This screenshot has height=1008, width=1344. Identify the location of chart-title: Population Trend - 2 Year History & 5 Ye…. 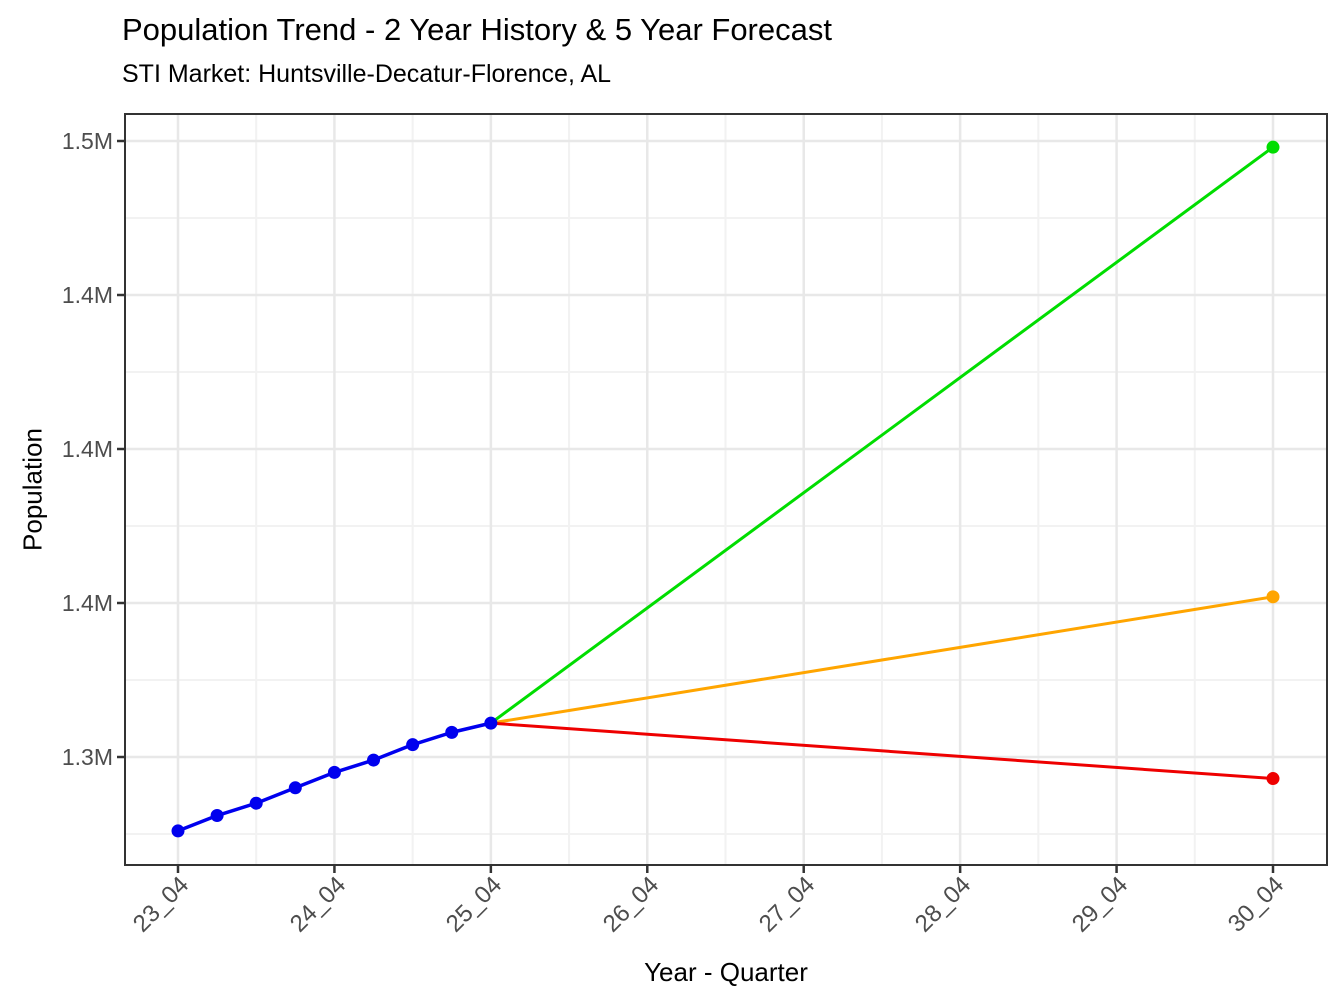
(477, 29).